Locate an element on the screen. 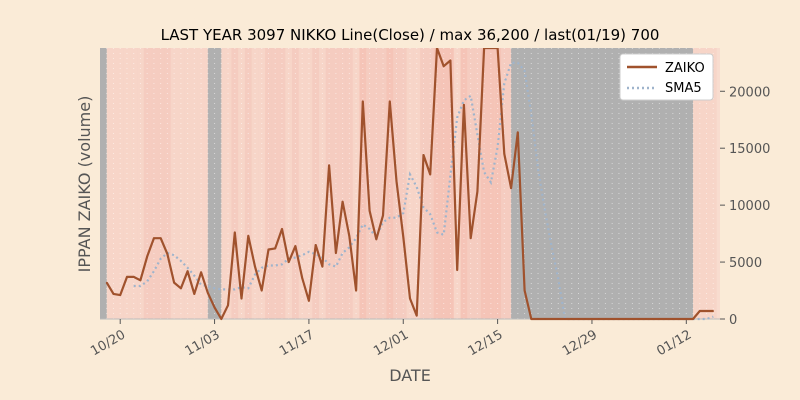 This screenshot has width=800, height=400. legend-label-sma5: SMA5 is located at coordinates (683, 88).